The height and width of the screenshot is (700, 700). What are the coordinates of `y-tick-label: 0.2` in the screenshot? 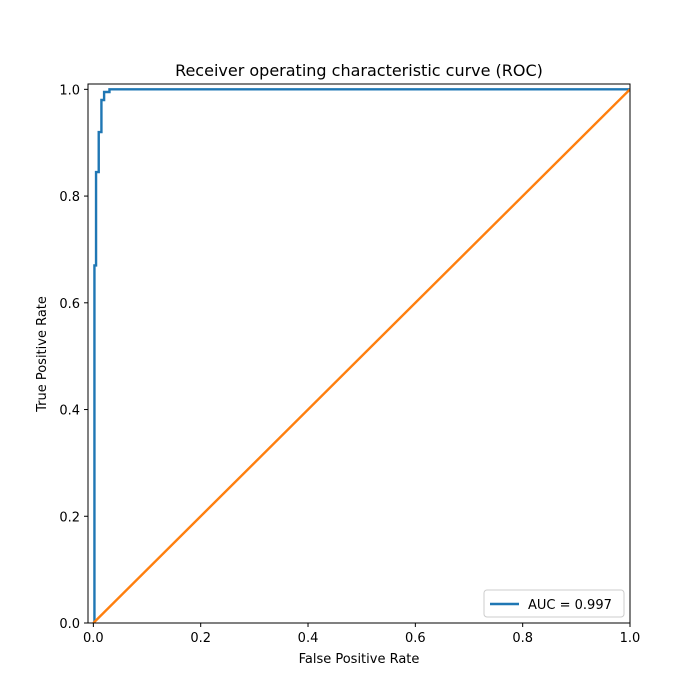 It's located at (69, 517).